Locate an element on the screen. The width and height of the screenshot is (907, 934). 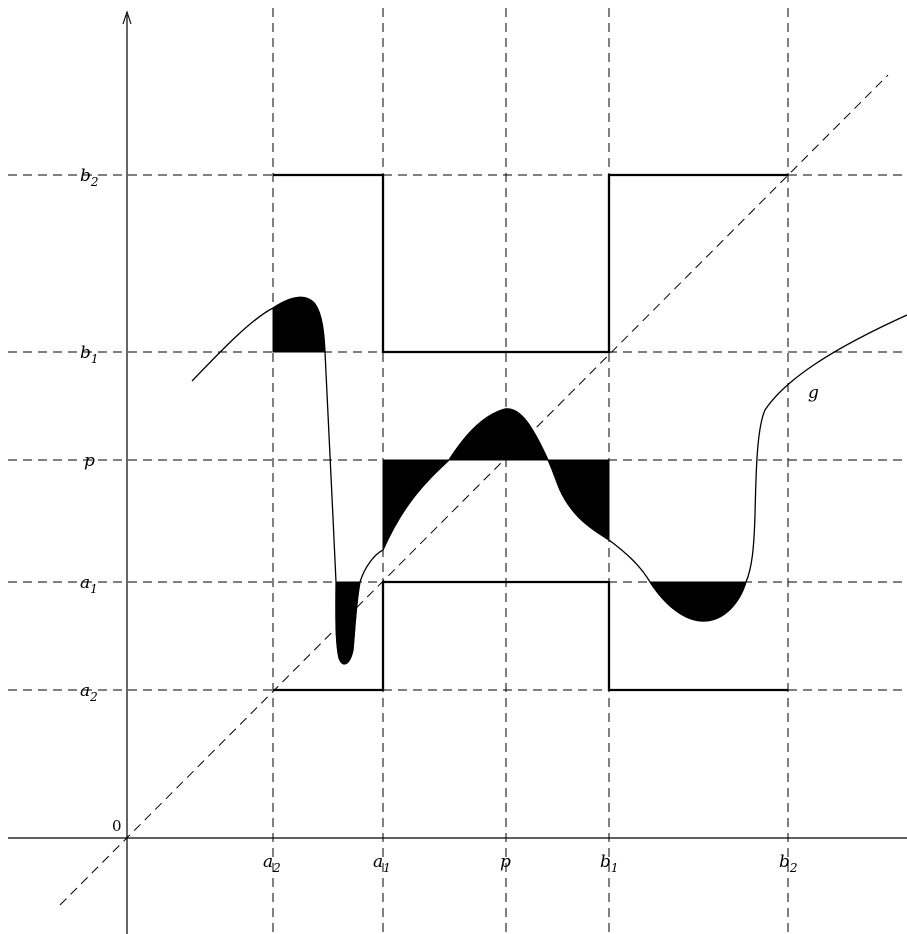
lower-step-function is located at coordinates (530, 636).